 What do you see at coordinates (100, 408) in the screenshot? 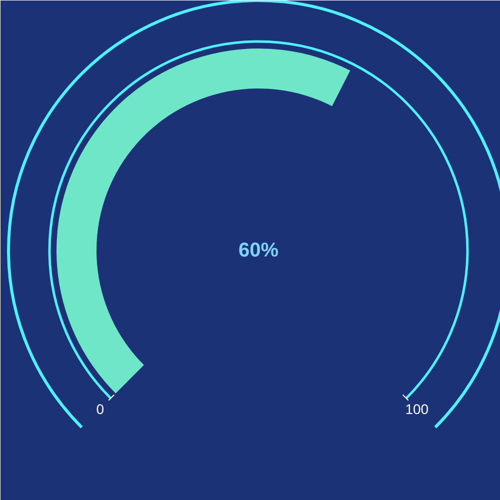
I see `text: 0` at bounding box center [100, 408].